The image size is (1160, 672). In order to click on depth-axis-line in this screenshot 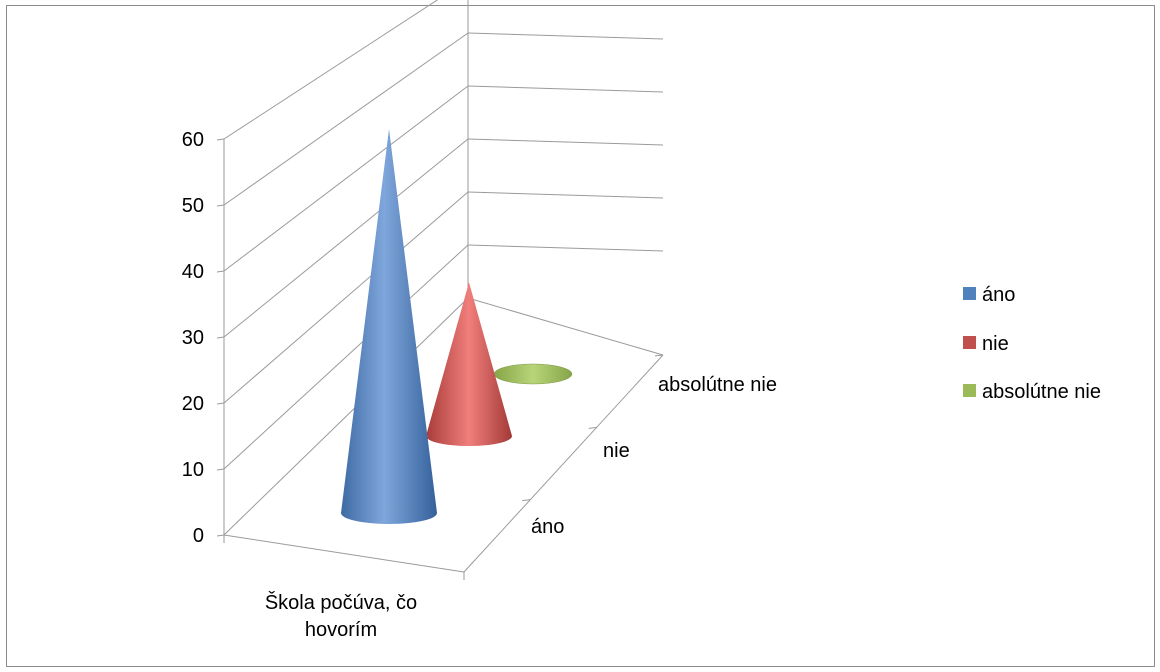, I will do `click(563, 463)`.